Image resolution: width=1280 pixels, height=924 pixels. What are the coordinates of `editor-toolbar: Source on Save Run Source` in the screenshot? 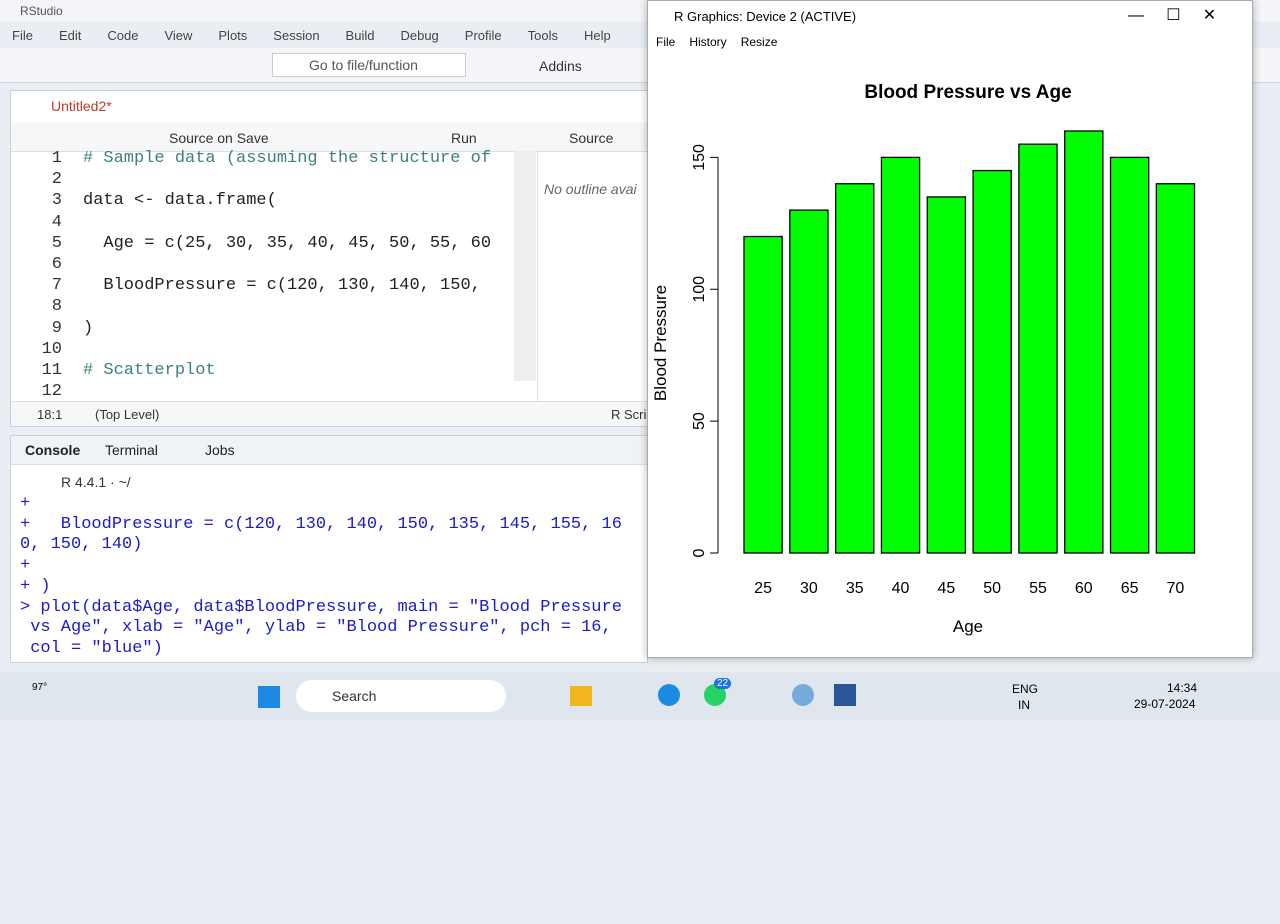 It's located at (329, 137).